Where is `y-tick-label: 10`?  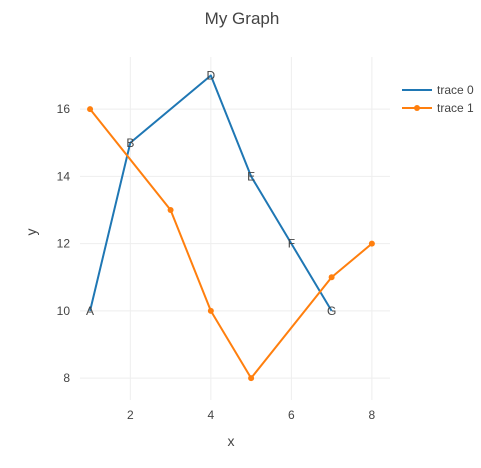 y-tick-label: 10 is located at coordinates (64, 311).